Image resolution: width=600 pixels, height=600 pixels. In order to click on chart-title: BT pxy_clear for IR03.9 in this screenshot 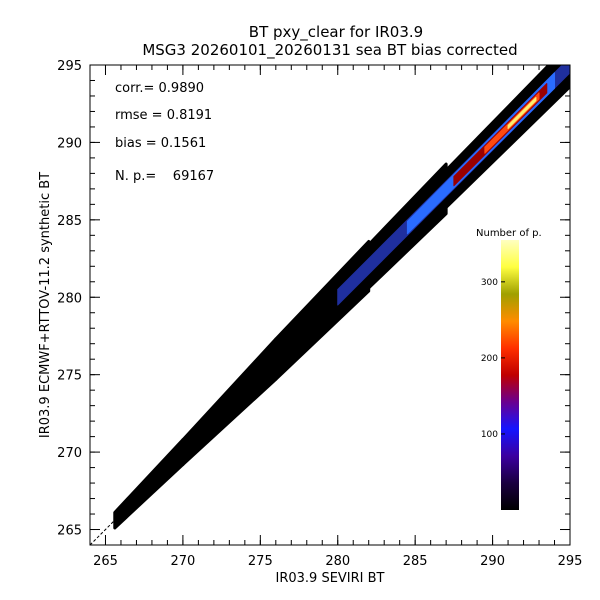, I will do `click(336, 32)`.